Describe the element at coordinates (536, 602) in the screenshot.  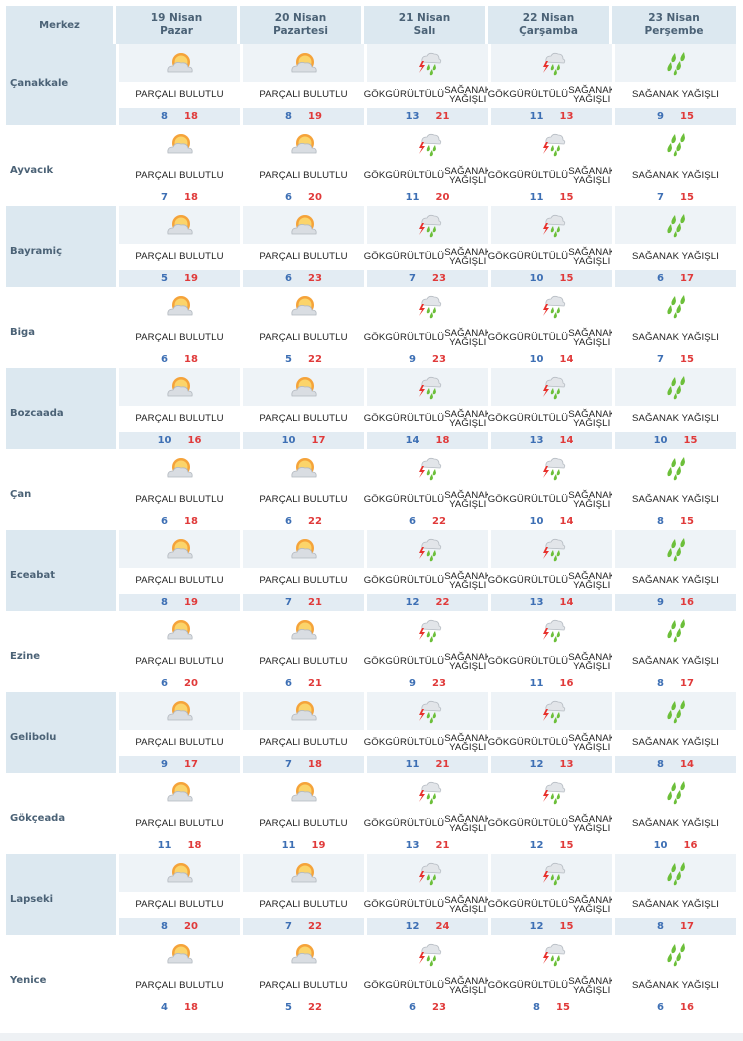
I see `temp-min: 13` at that location.